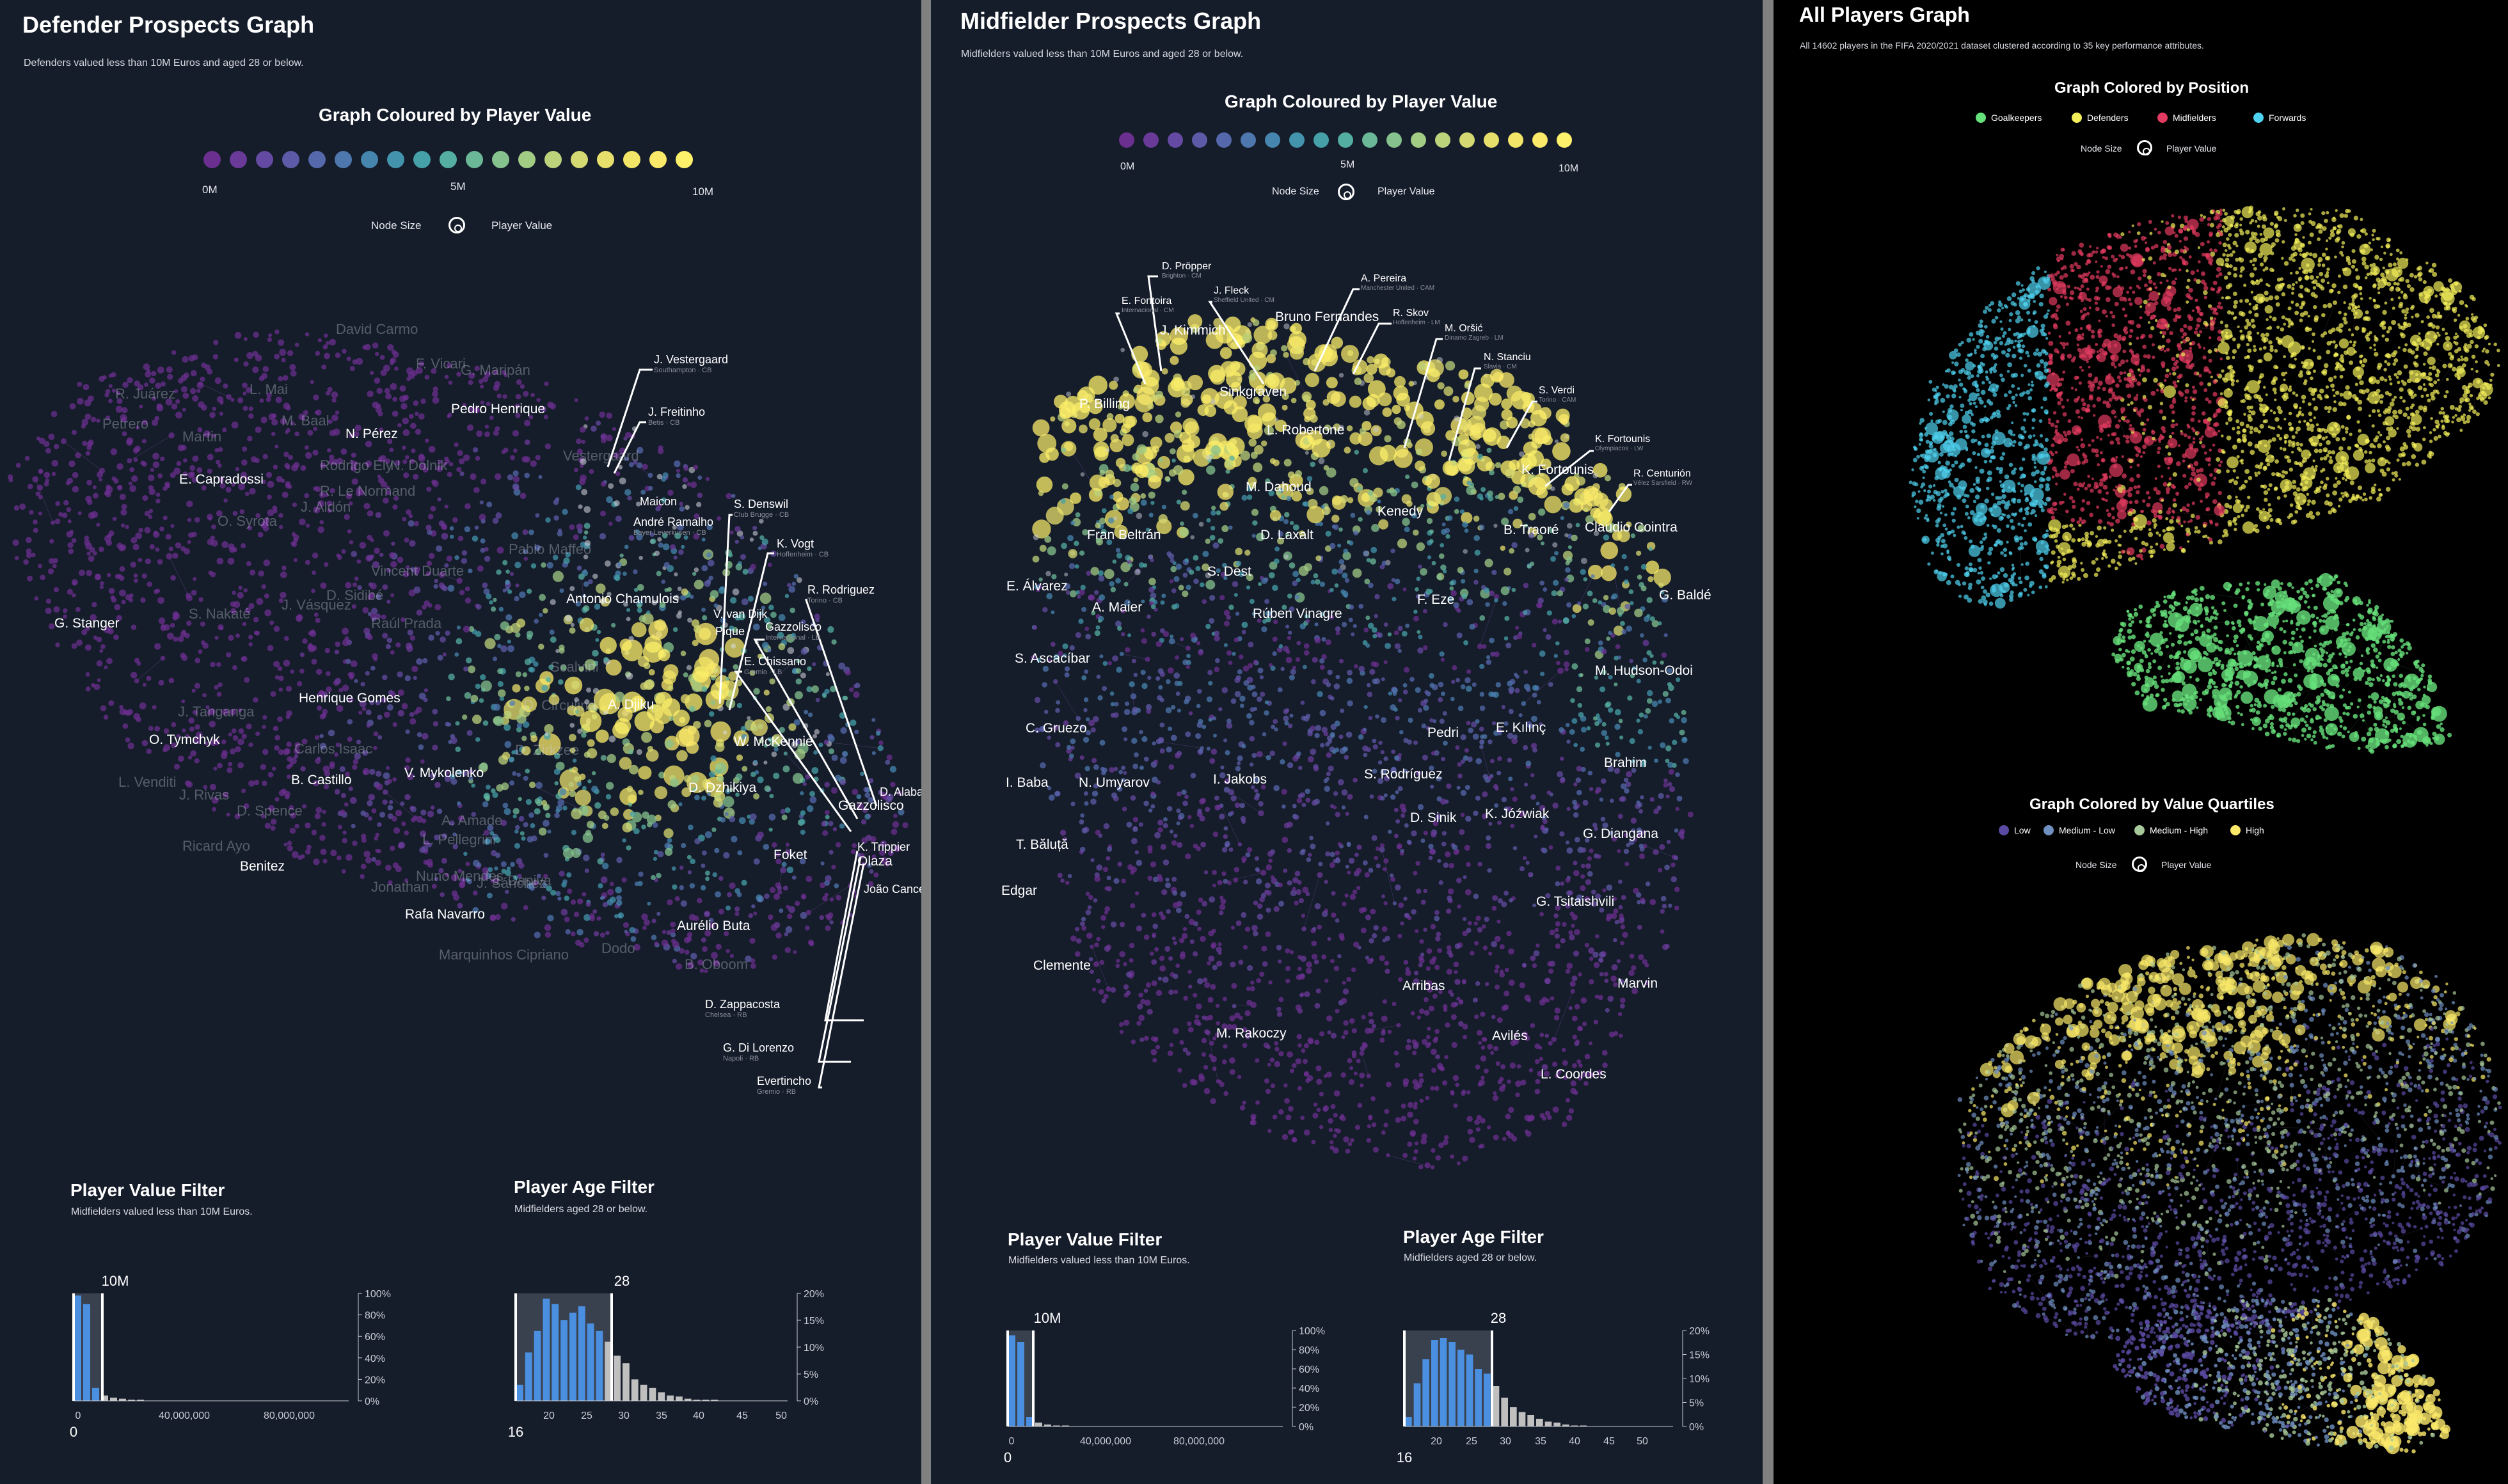 The image size is (2508, 1484). I want to click on player-label: Henrique Gomes, so click(350, 698).